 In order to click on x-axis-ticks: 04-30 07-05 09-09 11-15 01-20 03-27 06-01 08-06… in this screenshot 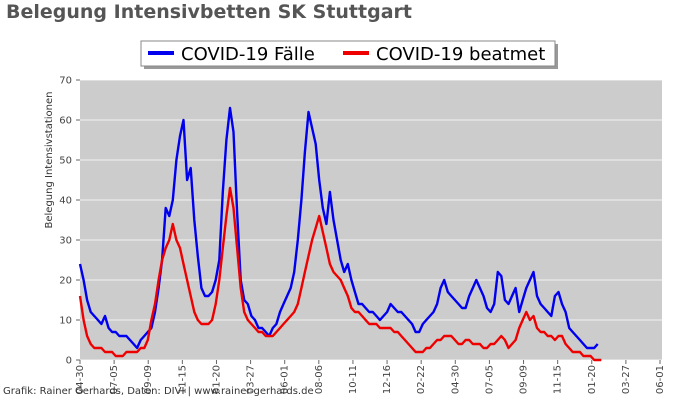, I will do `click(370, 377)`.